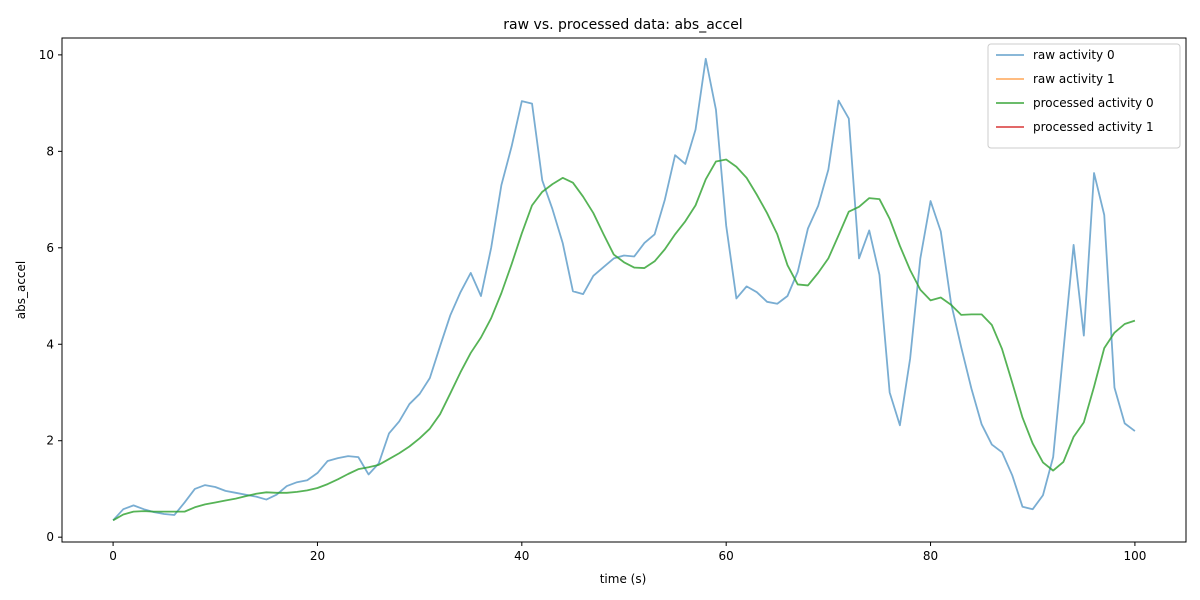  I want to click on y-tick-label-0: 0, so click(50, 537).